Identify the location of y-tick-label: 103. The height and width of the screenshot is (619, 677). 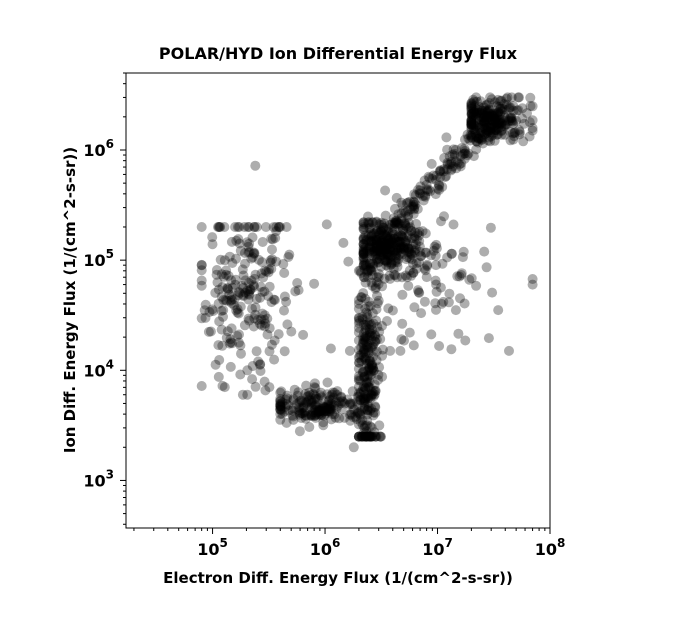
(98, 478).